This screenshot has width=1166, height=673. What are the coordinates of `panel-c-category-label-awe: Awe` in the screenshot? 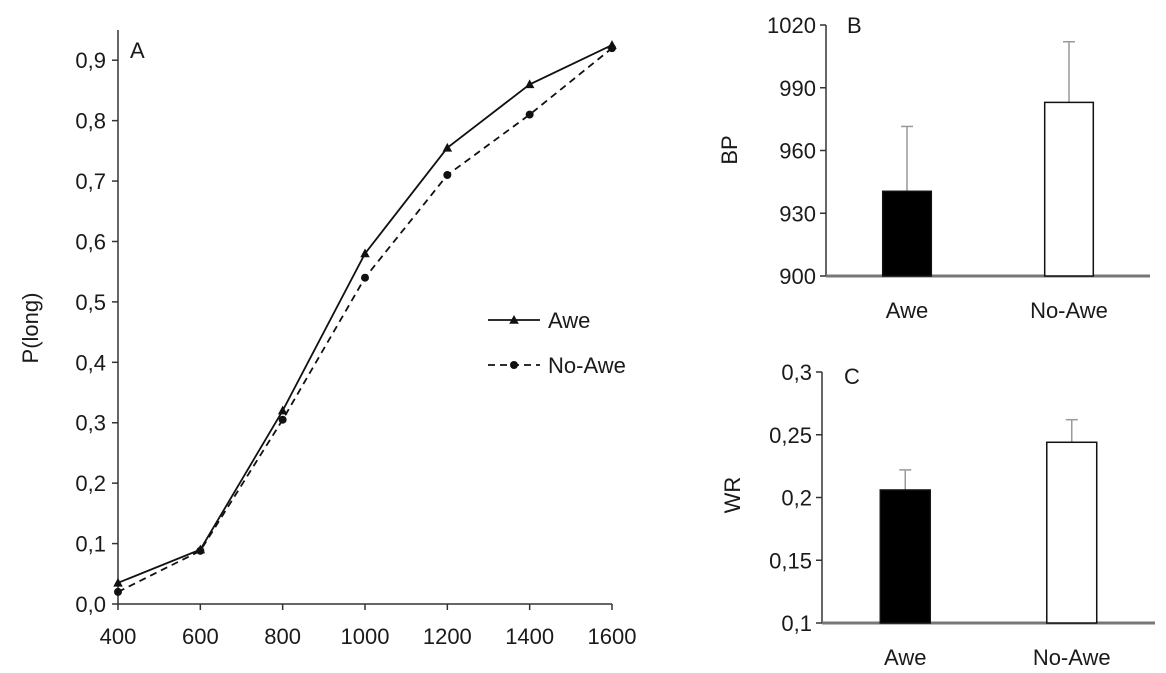 It's located at (905, 657).